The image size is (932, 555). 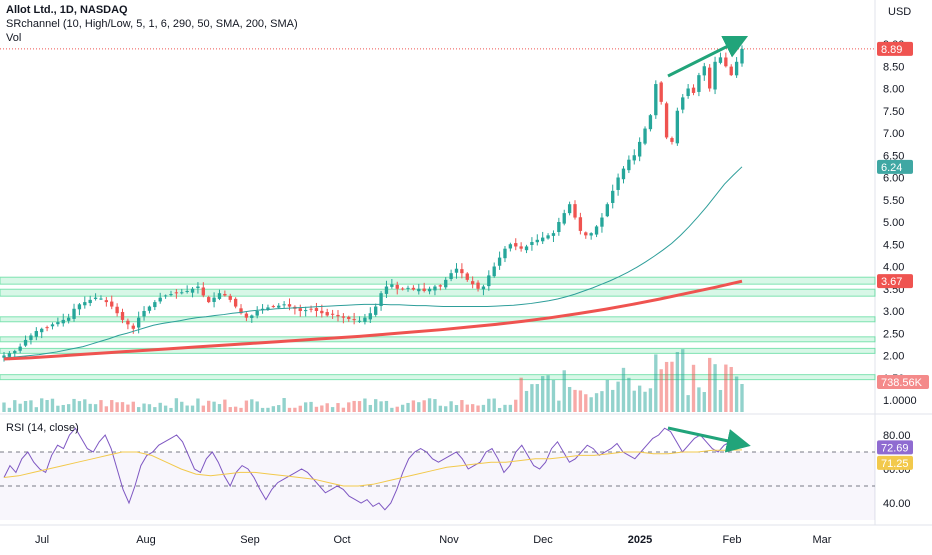 I want to click on time-tick-label: Jul, so click(x=42, y=540).